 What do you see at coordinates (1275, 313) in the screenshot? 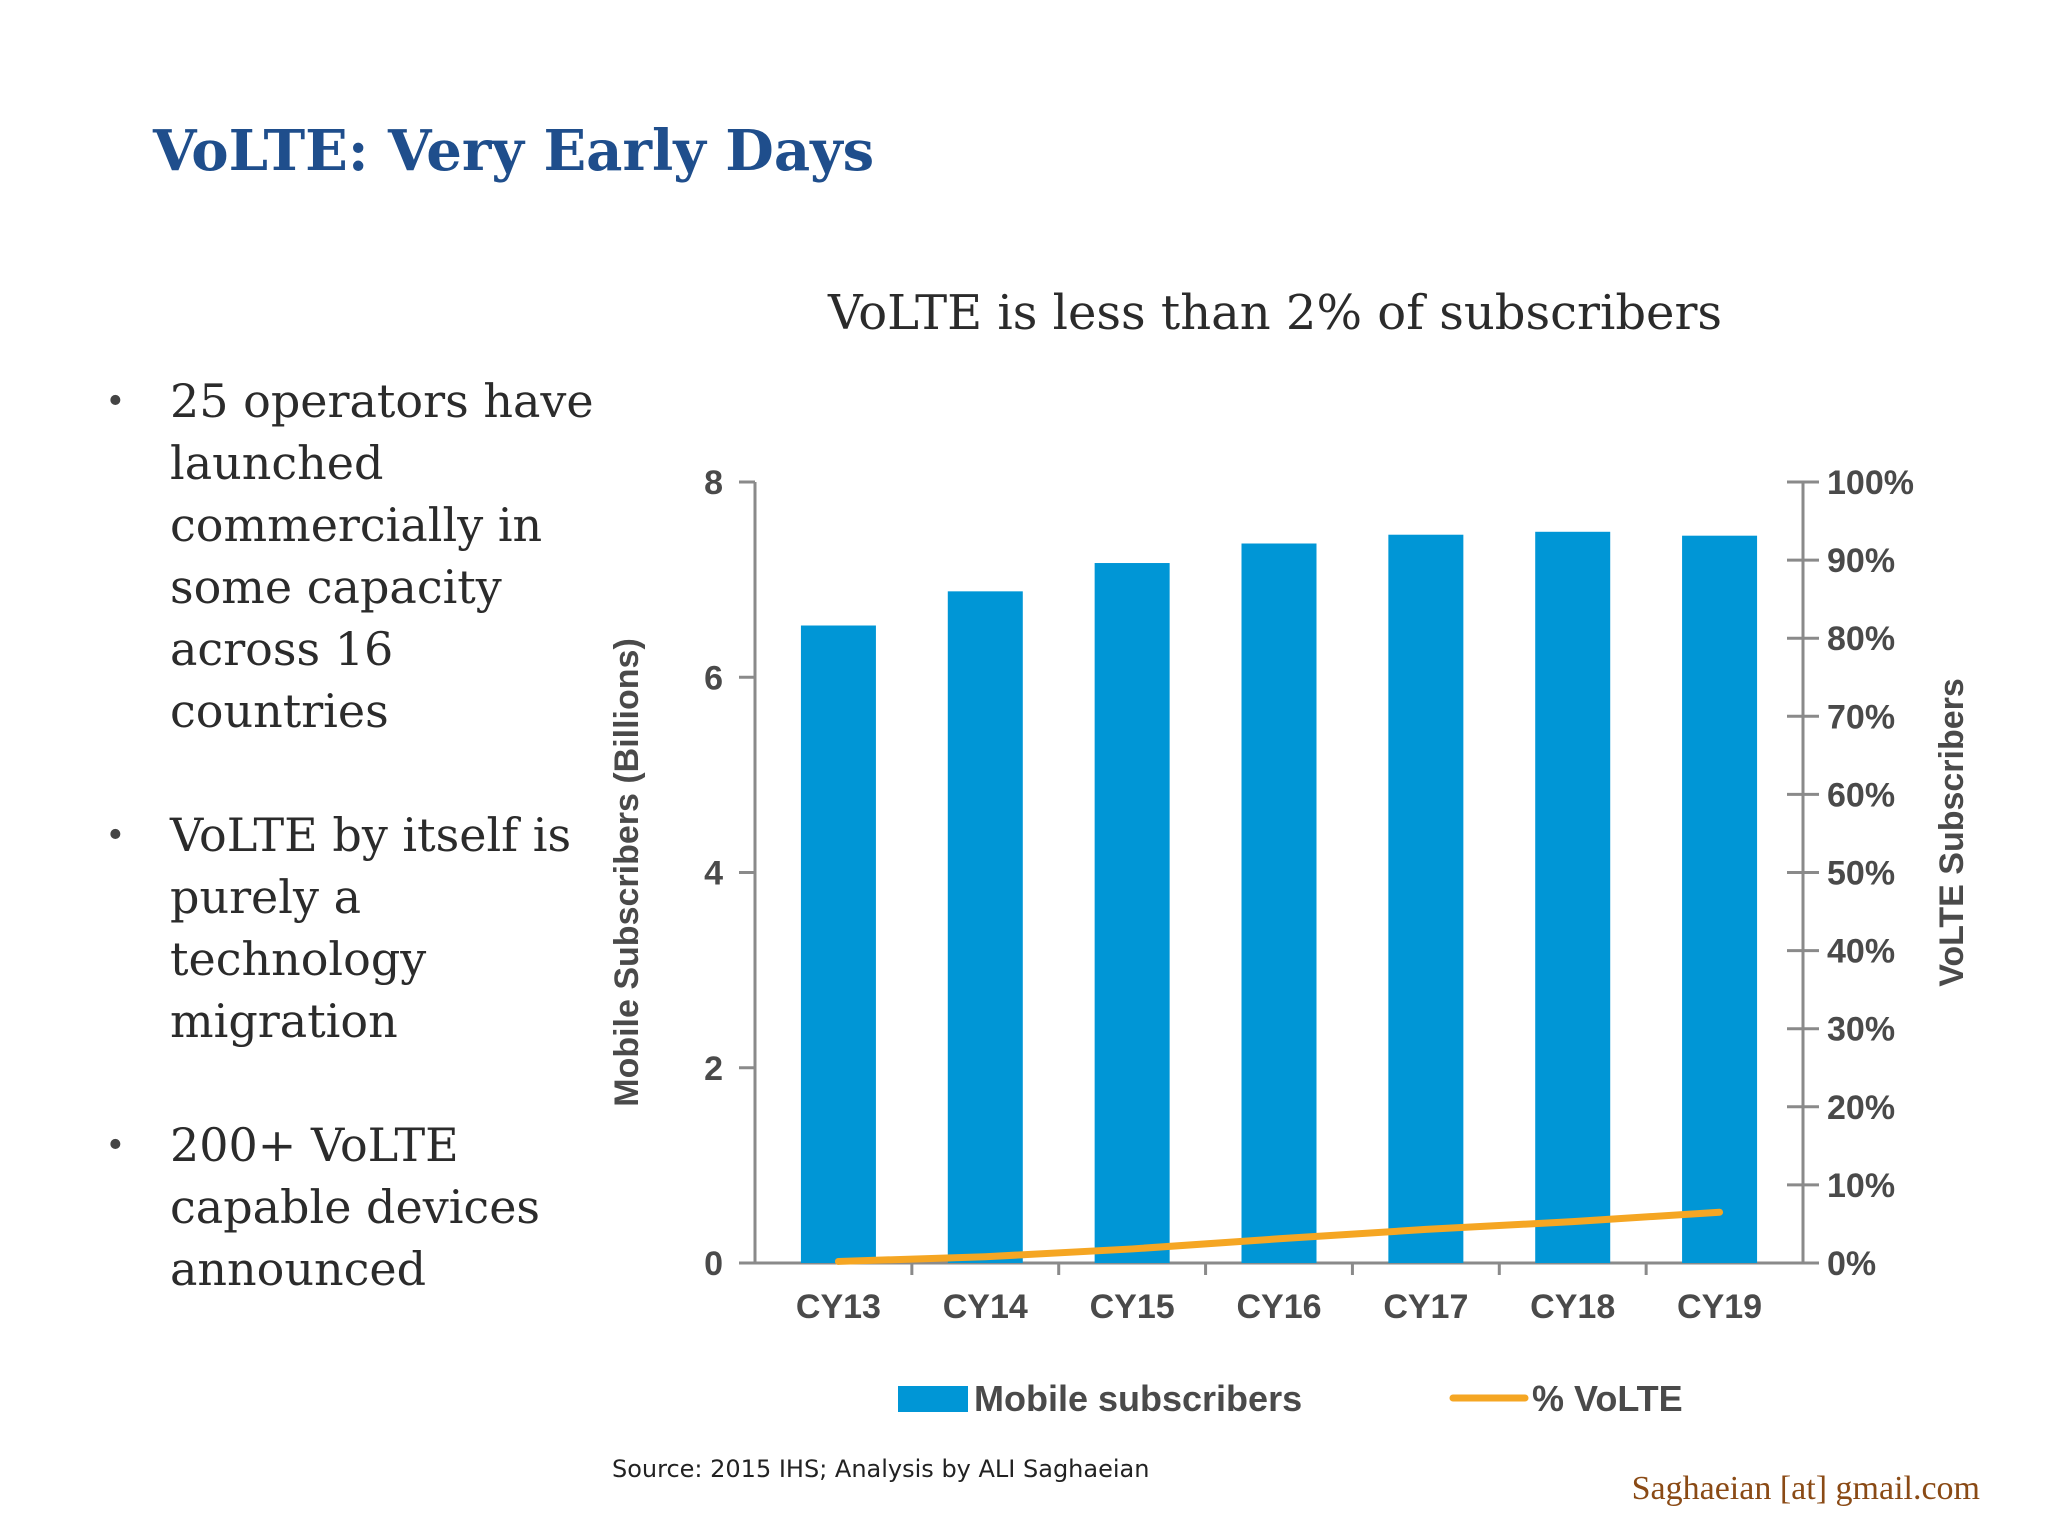
I see `chart-title: VoLTE is less than 2% of subscribers` at bounding box center [1275, 313].